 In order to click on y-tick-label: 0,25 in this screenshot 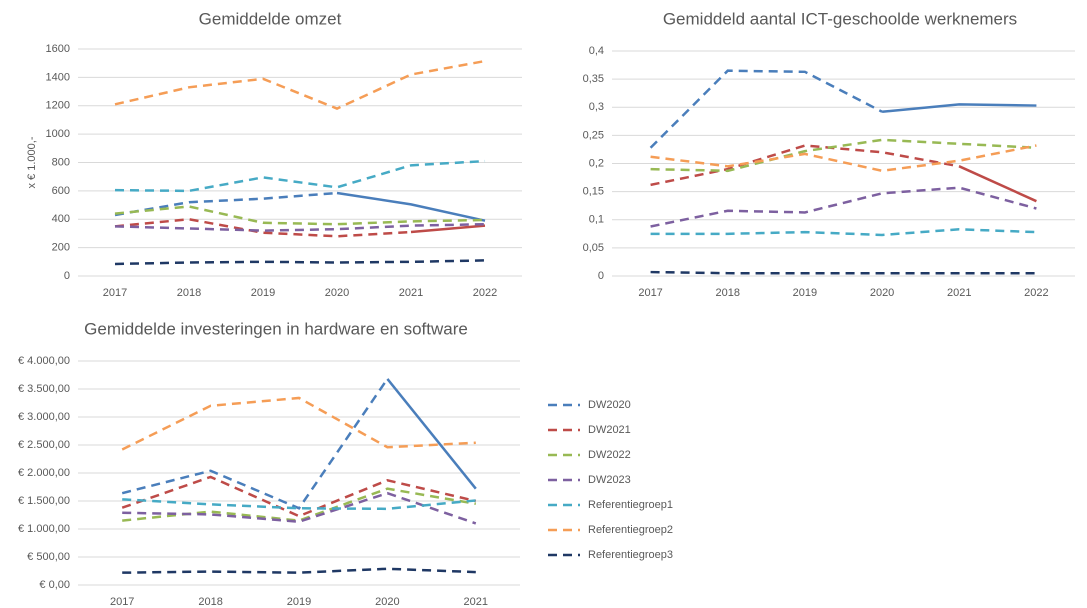, I will do `click(593, 135)`.